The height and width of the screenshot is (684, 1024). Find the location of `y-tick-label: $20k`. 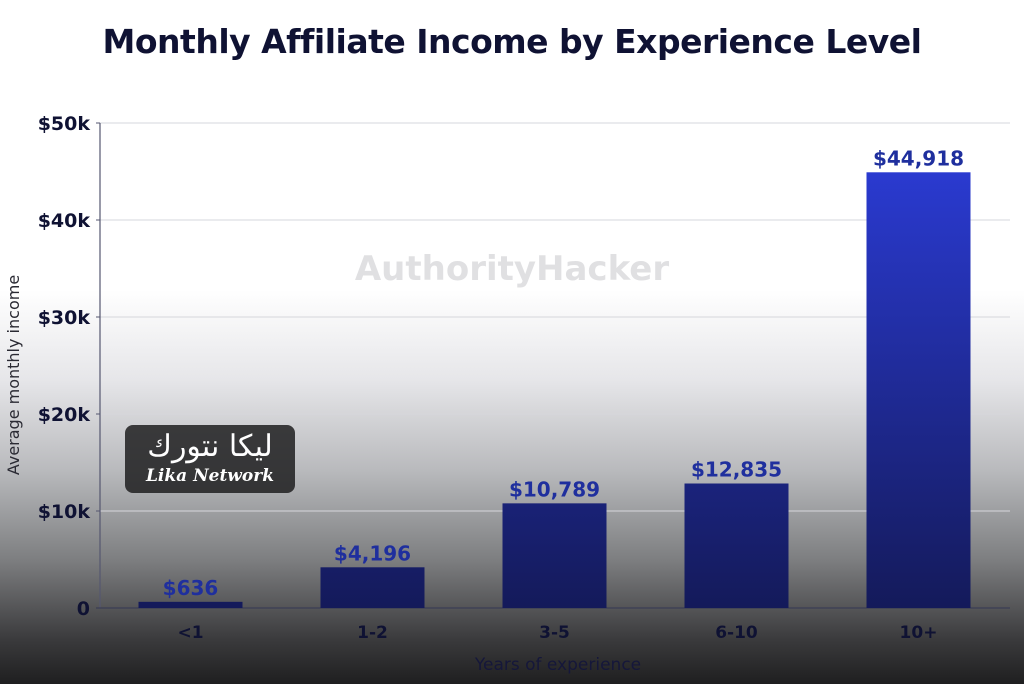

y-tick-label: $20k is located at coordinates (64, 415).